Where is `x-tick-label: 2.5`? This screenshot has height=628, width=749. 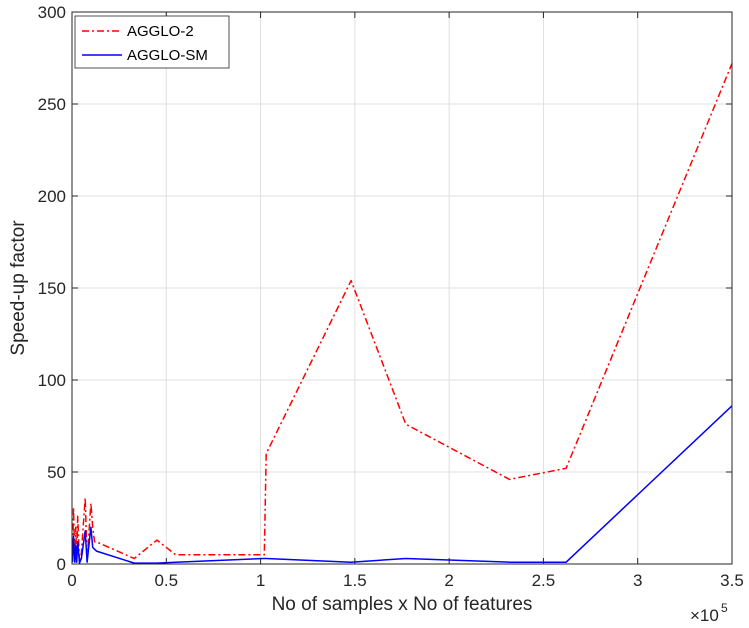 x-tick-label: 2.5 is located at coordinates (544, 580).